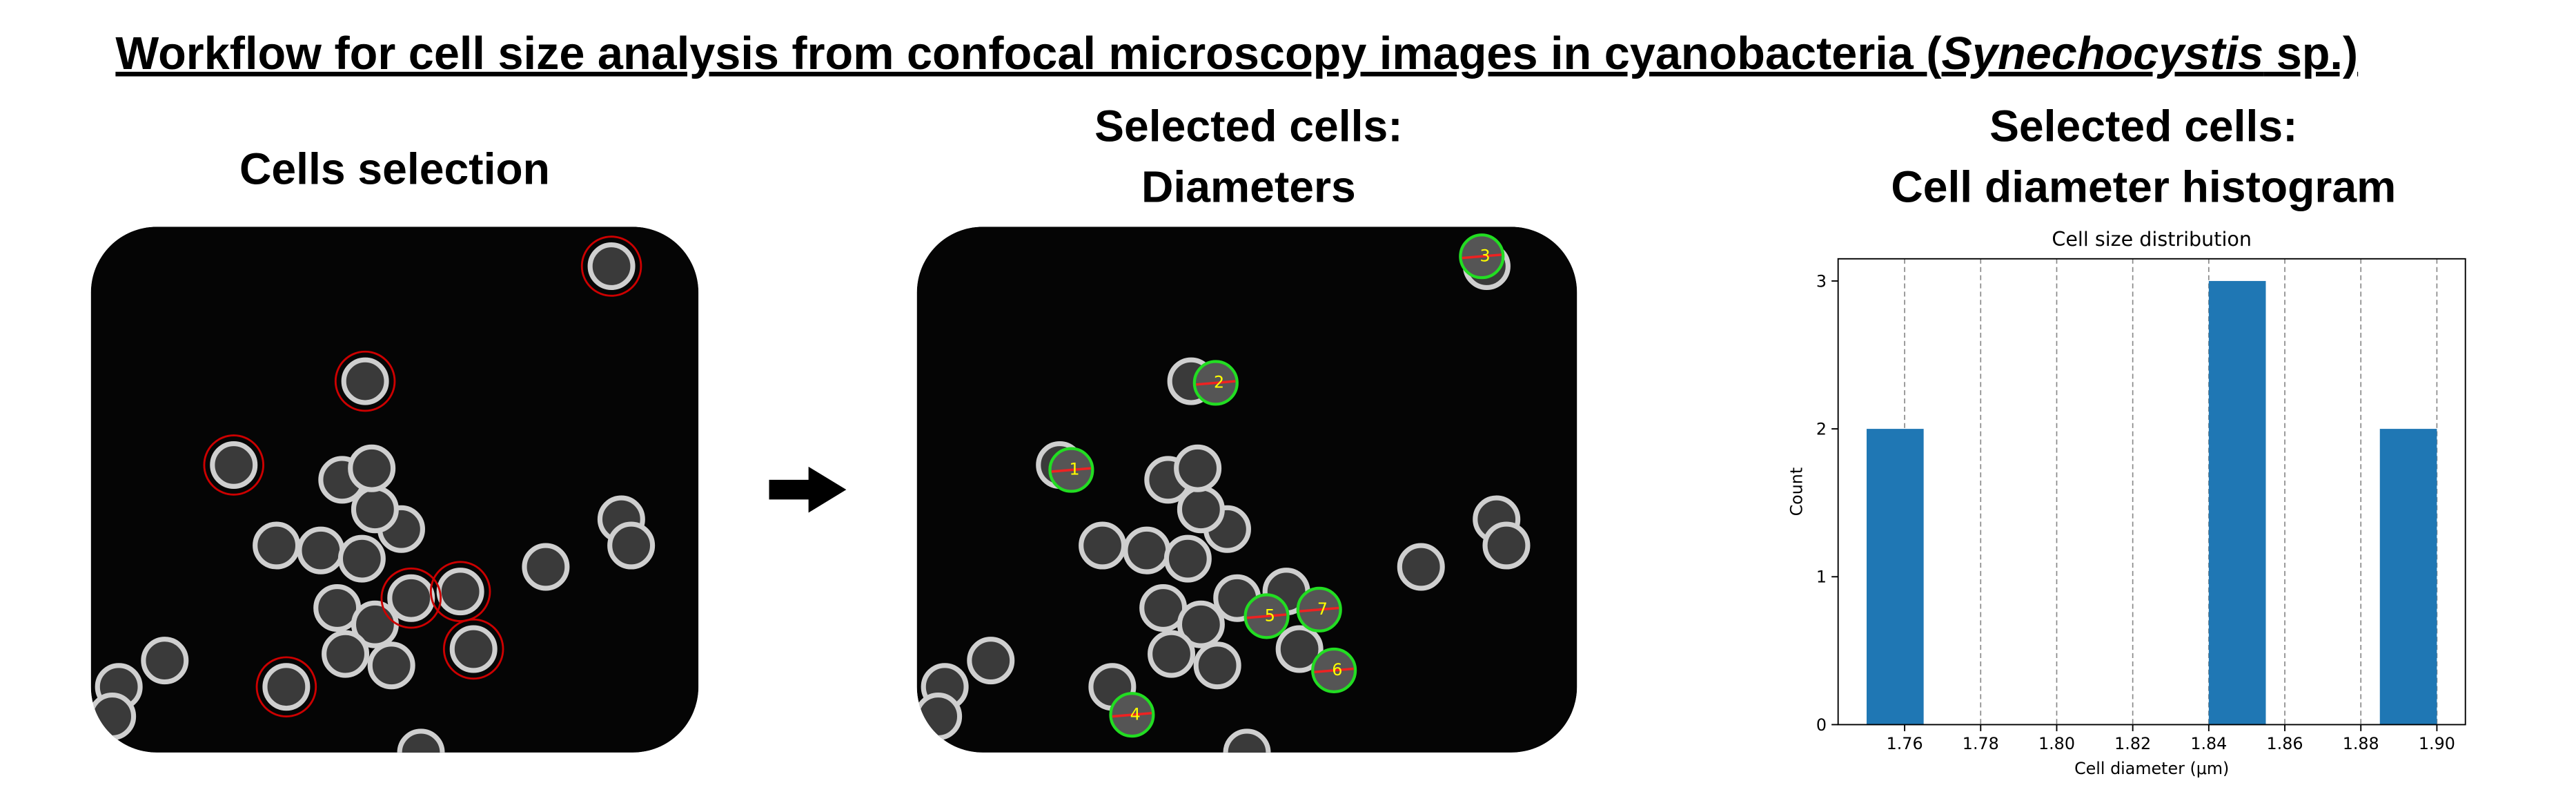  I want to click on cell-label: 3, so click(1484, 256).